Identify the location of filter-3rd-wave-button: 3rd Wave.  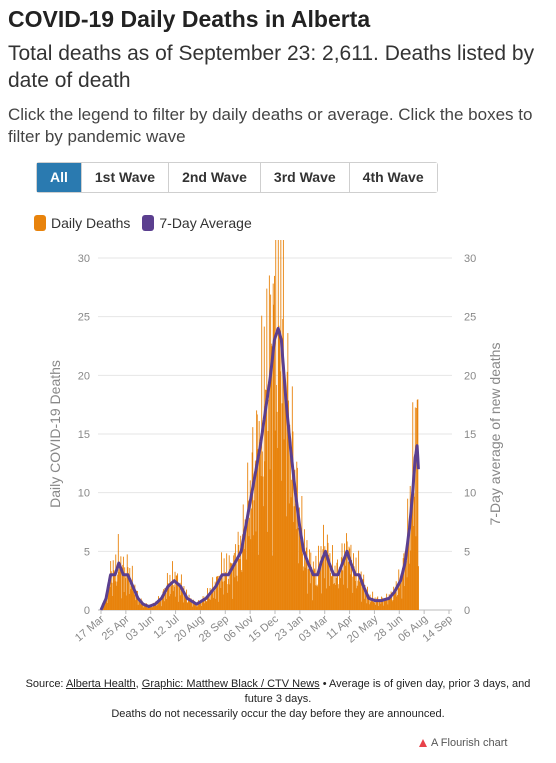
(305, 177).